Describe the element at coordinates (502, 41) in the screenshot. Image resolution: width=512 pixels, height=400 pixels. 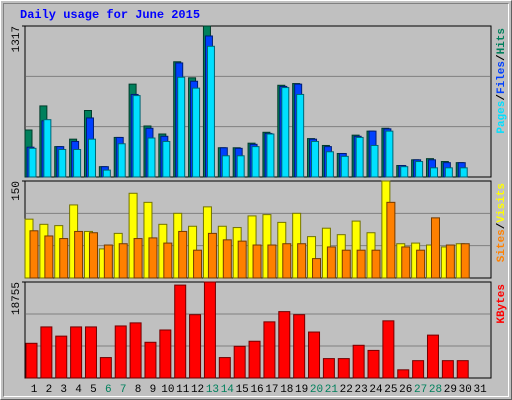
I see `legend-entry: Hits` at that location.